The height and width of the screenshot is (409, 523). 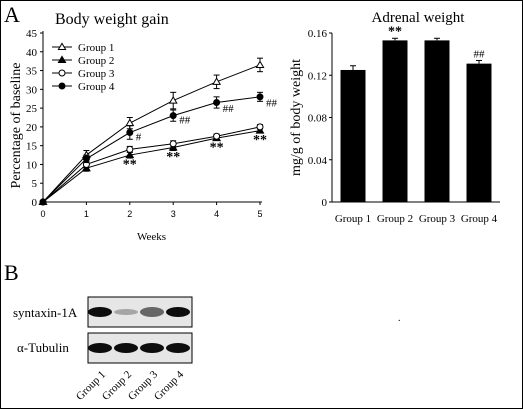 What do you see at coordinates (32, 128) in the screenshot?
I see `y-tick-label: 20` at bounding box center [32, 128].